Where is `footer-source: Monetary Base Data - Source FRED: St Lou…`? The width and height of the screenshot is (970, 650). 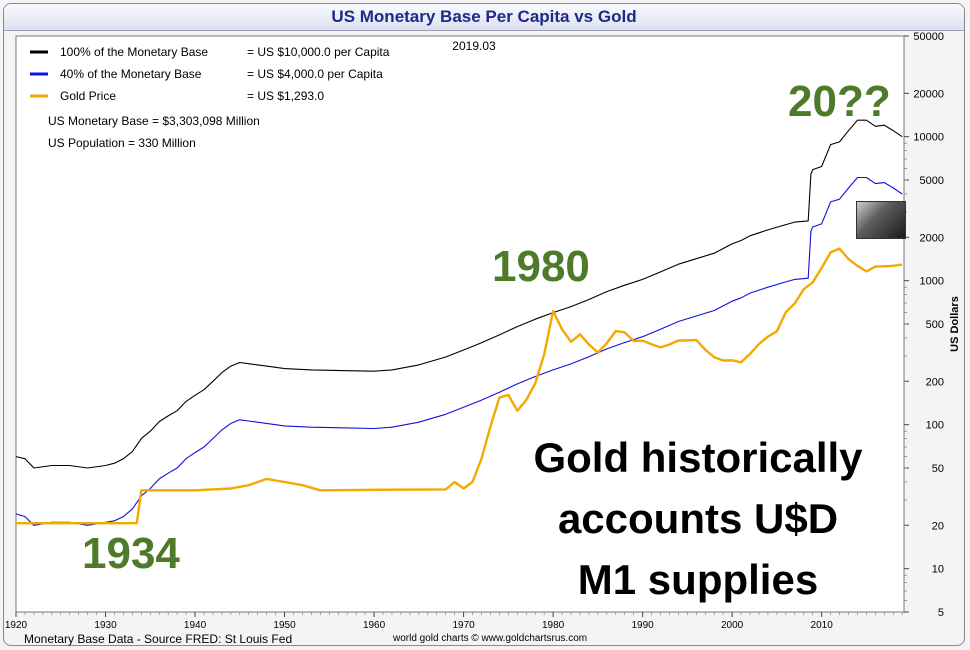
footer-source: Monetary Base Data - Source FRED: St Lou… is located at coordinates (158, 639).